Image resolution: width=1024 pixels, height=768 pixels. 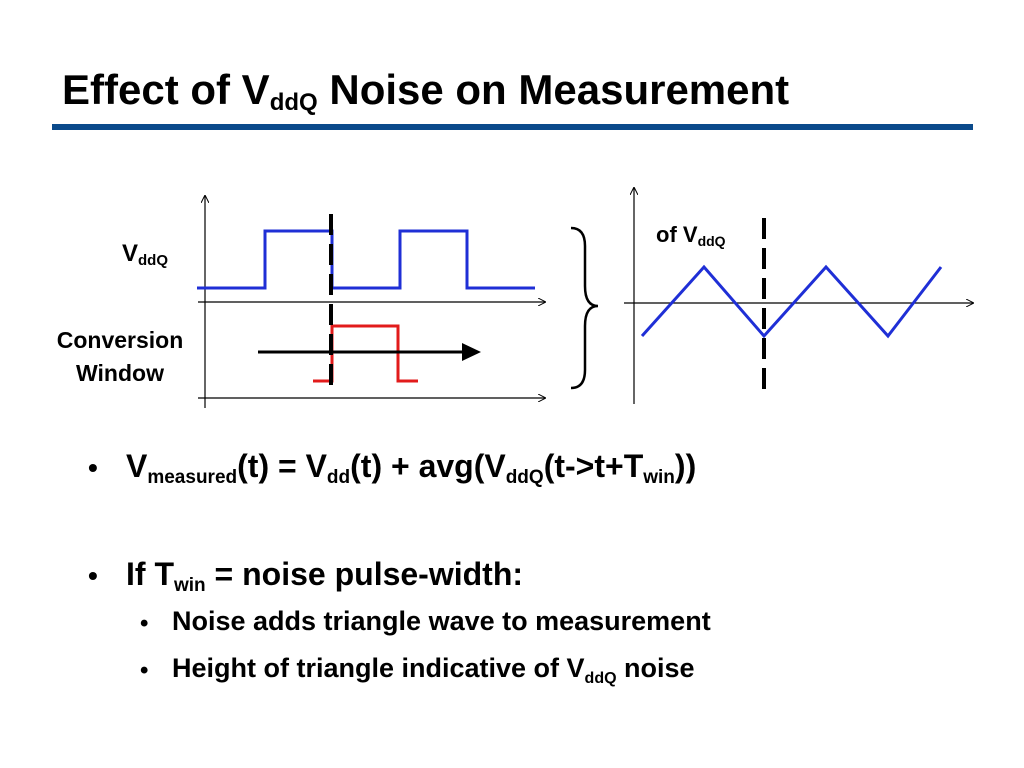 What do you see at coordinates (338, 477) in the screenshot?
I see `bullet-subscript: dd` at bounding box center [338, 477].